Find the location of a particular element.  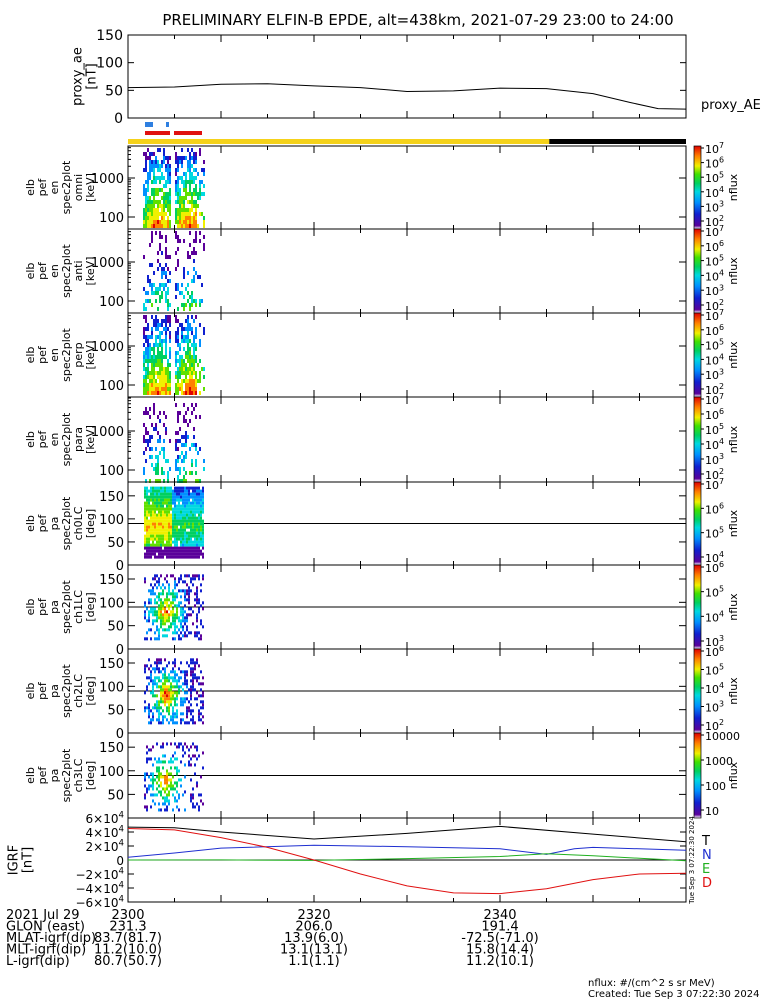

footer-value: 11.2(10.1) is located at coordinates (500, 961).